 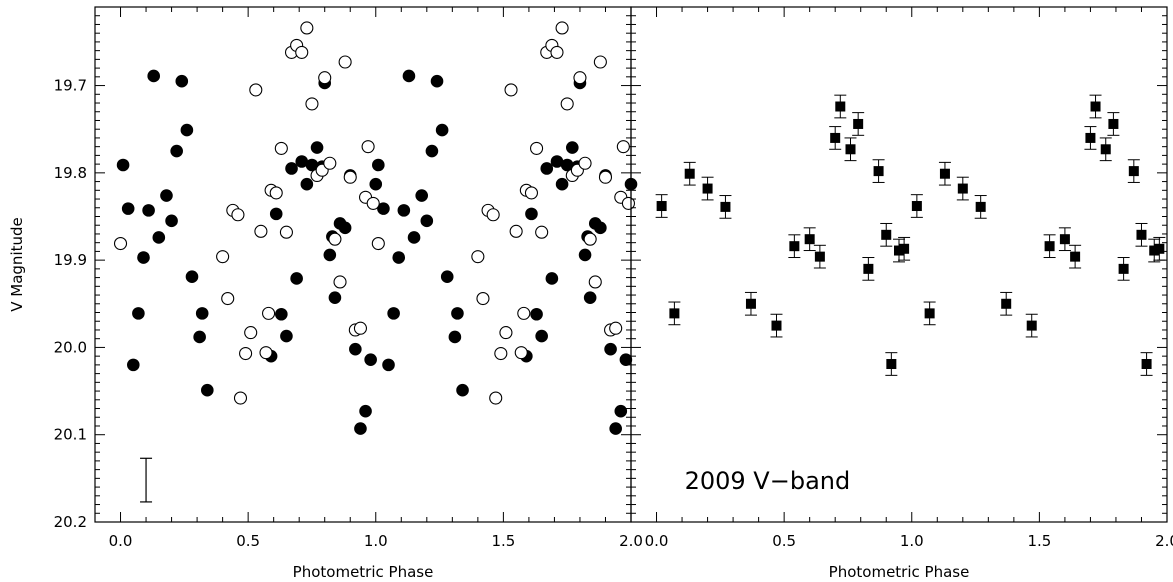 What do you see at coordinates (70, 435) in the screenshot?
I see `y-tick-label: 20.1` at bounding box center [70, 435].